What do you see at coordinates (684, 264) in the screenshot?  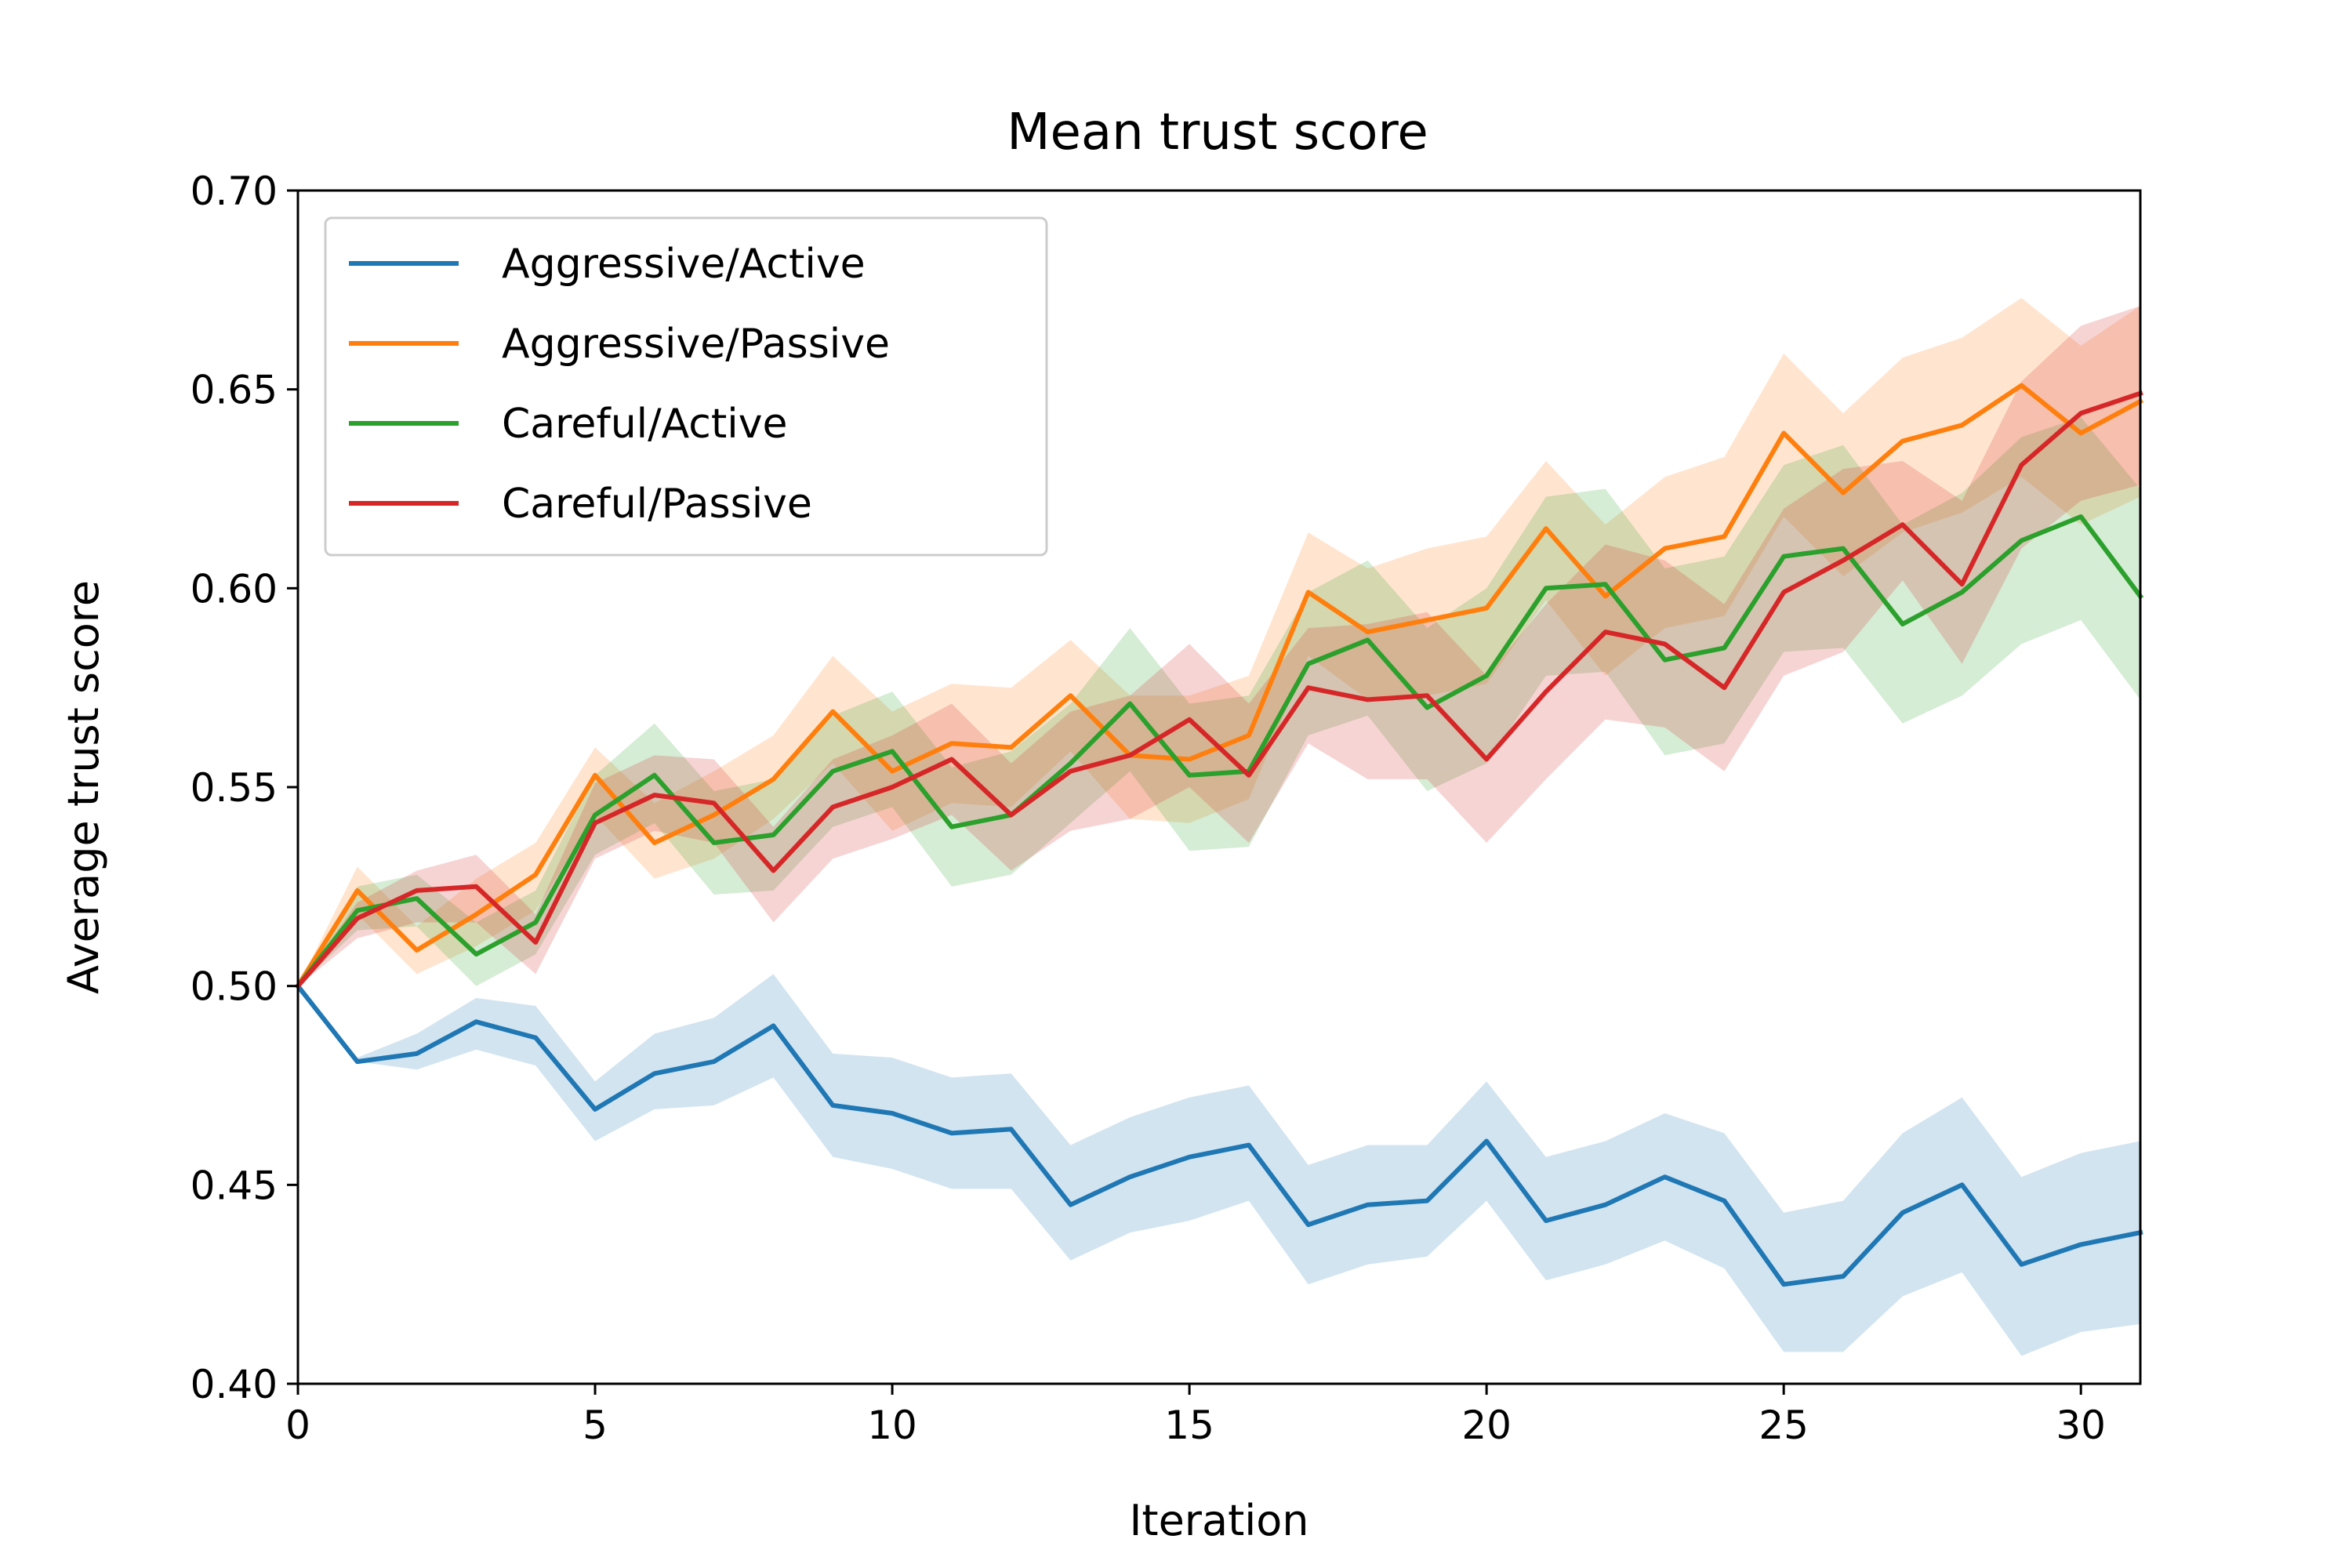 I see `legend-label-0: Aggressive/Active` at bounding box center [684, 264].